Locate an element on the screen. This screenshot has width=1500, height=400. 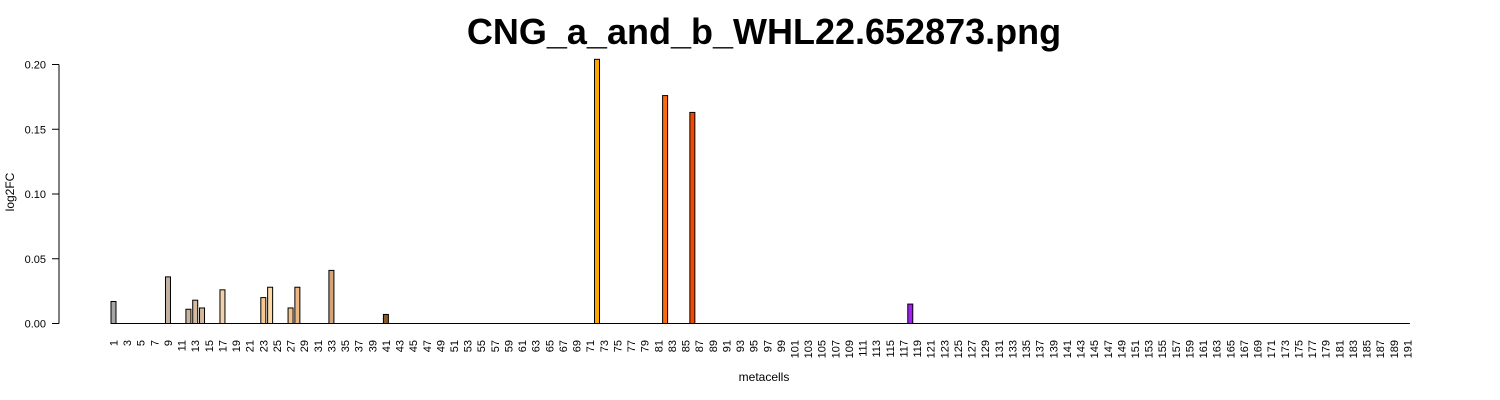
y-tick-label: 0.00 is located at coordinates (35, 325).